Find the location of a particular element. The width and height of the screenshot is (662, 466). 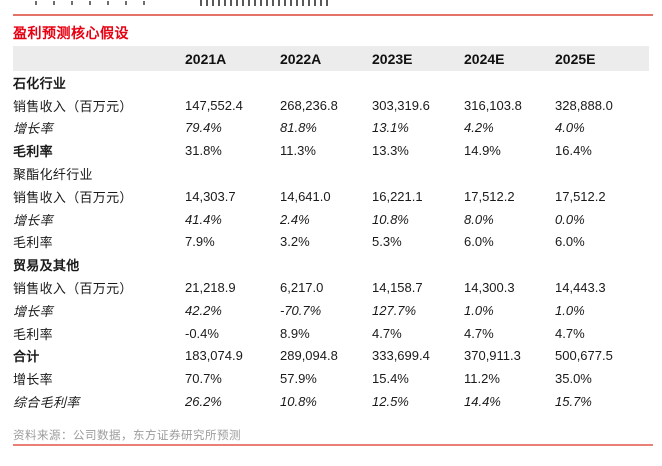

cell-2024e: 316,103.8 is located at coordinates (493, 105).